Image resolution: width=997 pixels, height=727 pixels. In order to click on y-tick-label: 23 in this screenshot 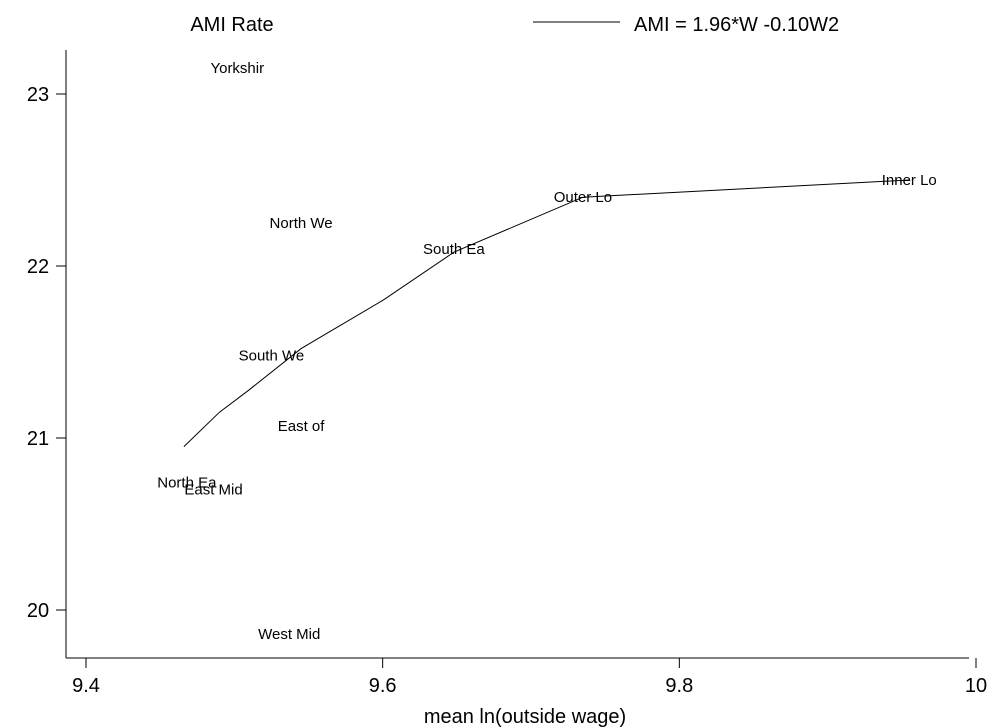, I will do `click(38, 95)`.